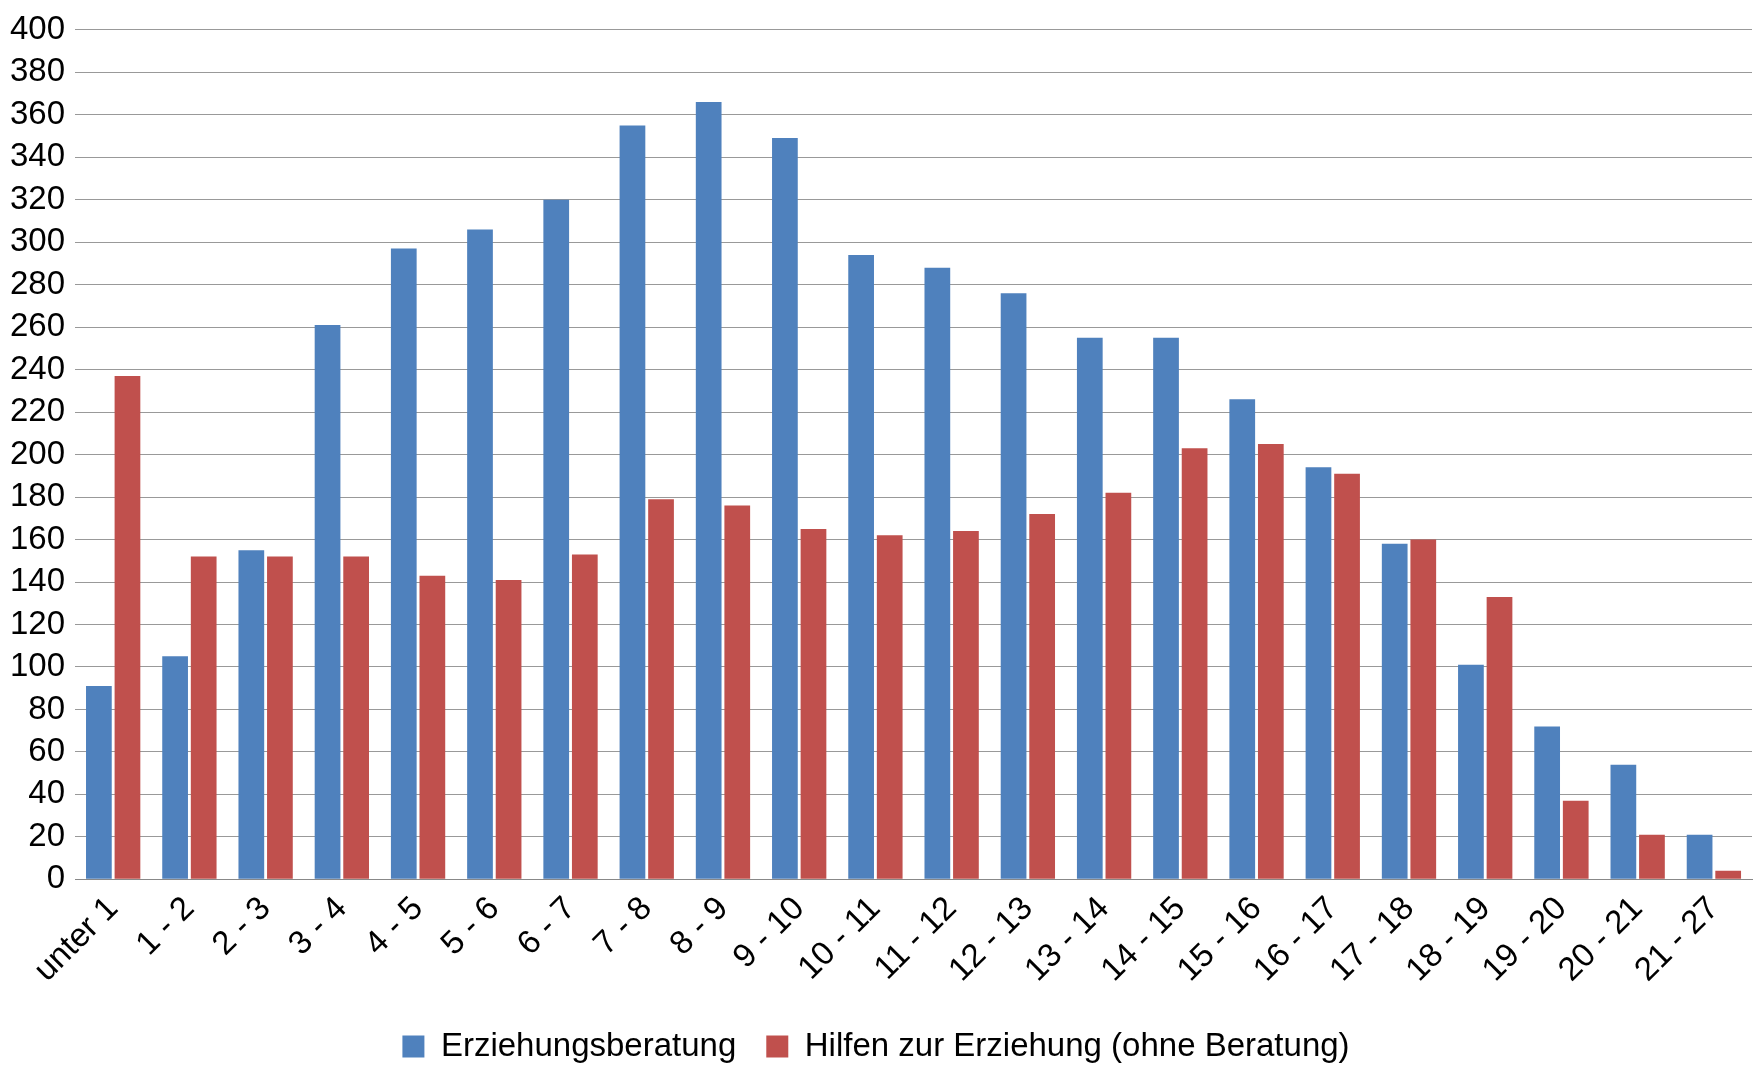  What do you see at coordinates (38, 537) in the screenshot?
I see `y-tick-label: 160` at bounding box center [38, 537].